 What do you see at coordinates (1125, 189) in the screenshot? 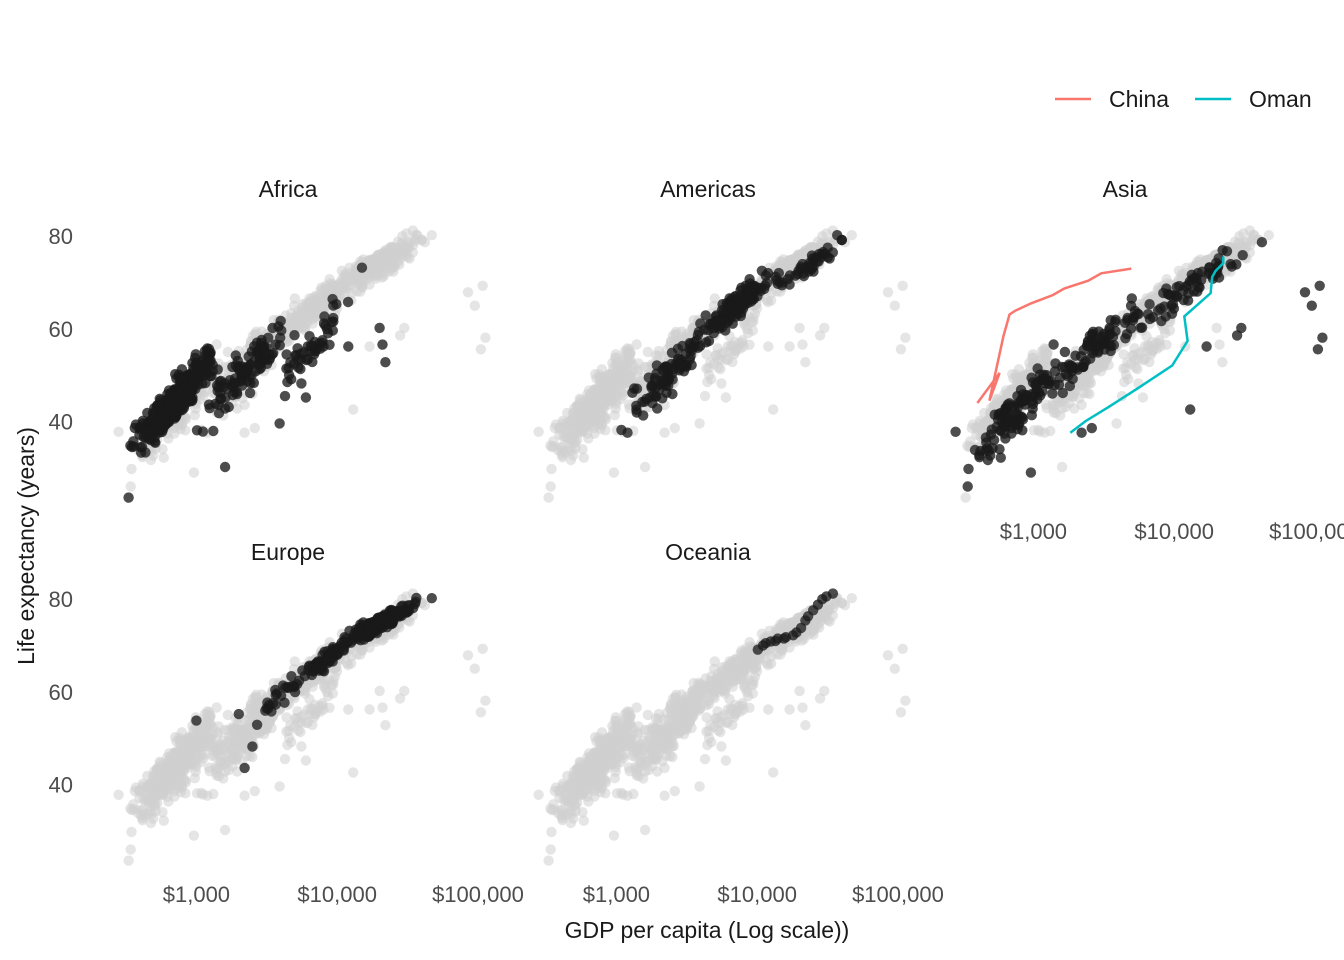
I see `panel-title-asia: Asia` at bounding box center [1125, 189].